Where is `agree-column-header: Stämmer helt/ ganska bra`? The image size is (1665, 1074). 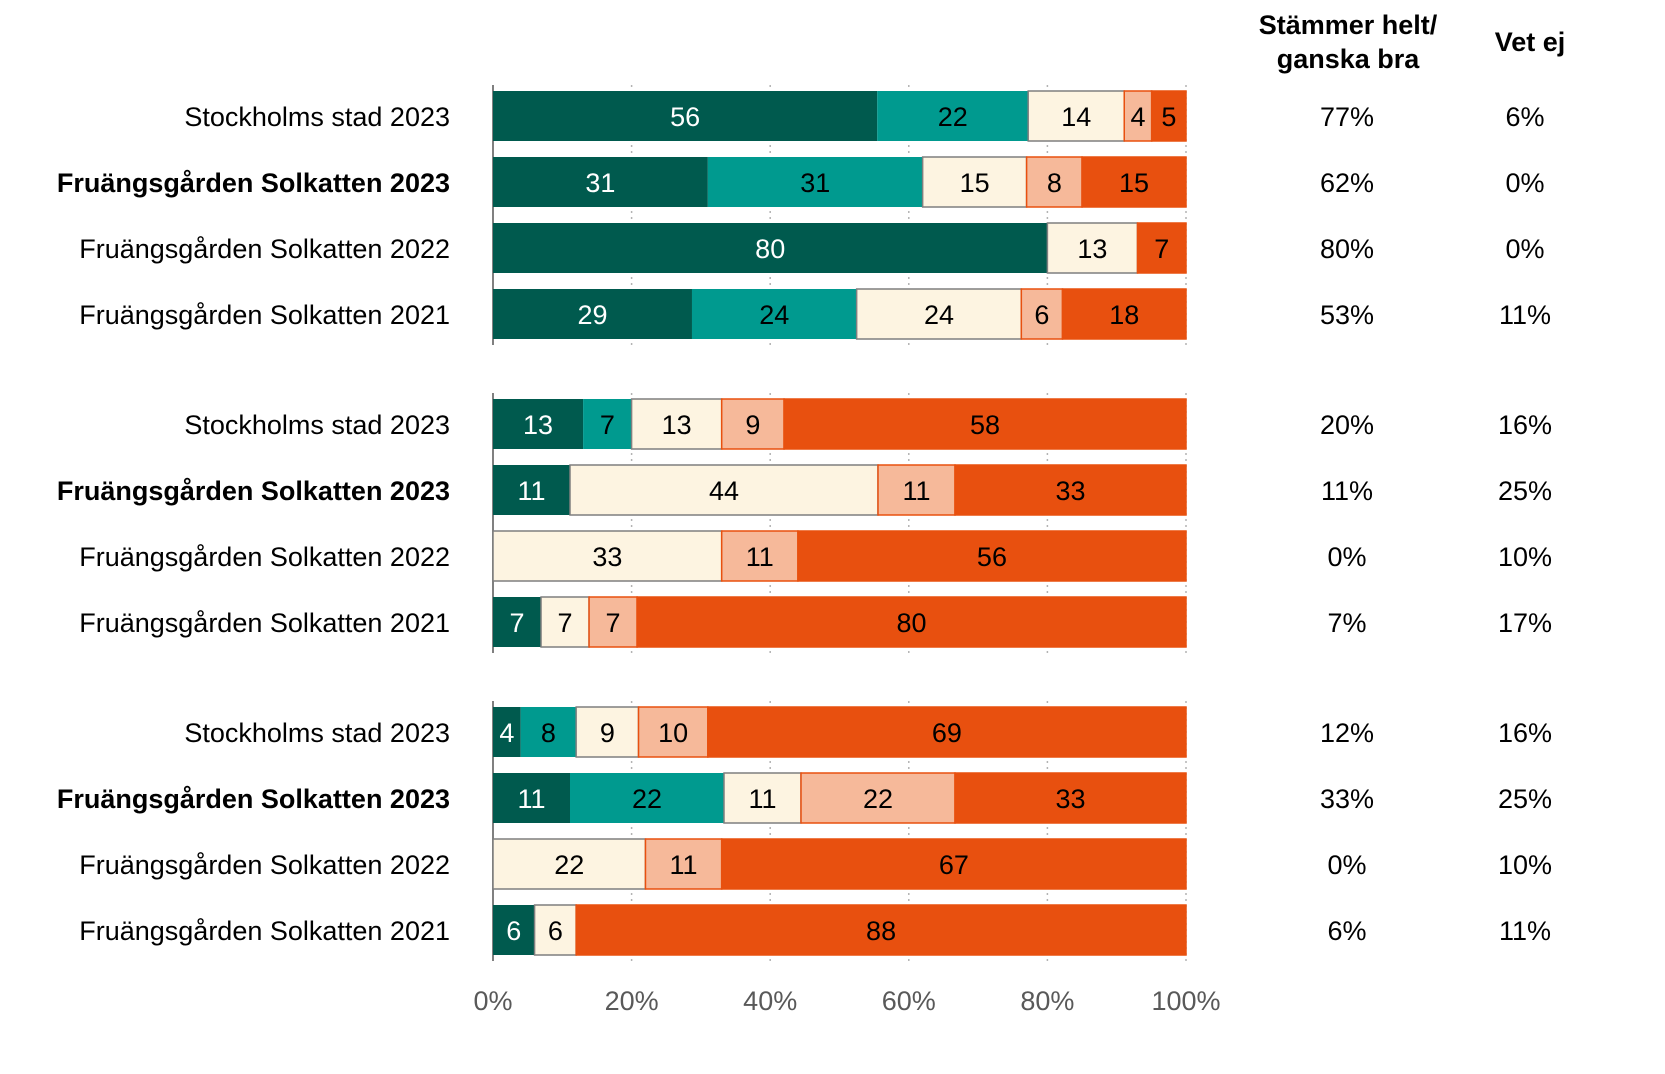
agree-column-header: Stämmer helt/ ganska bra is located at coordinates (1348, 42).